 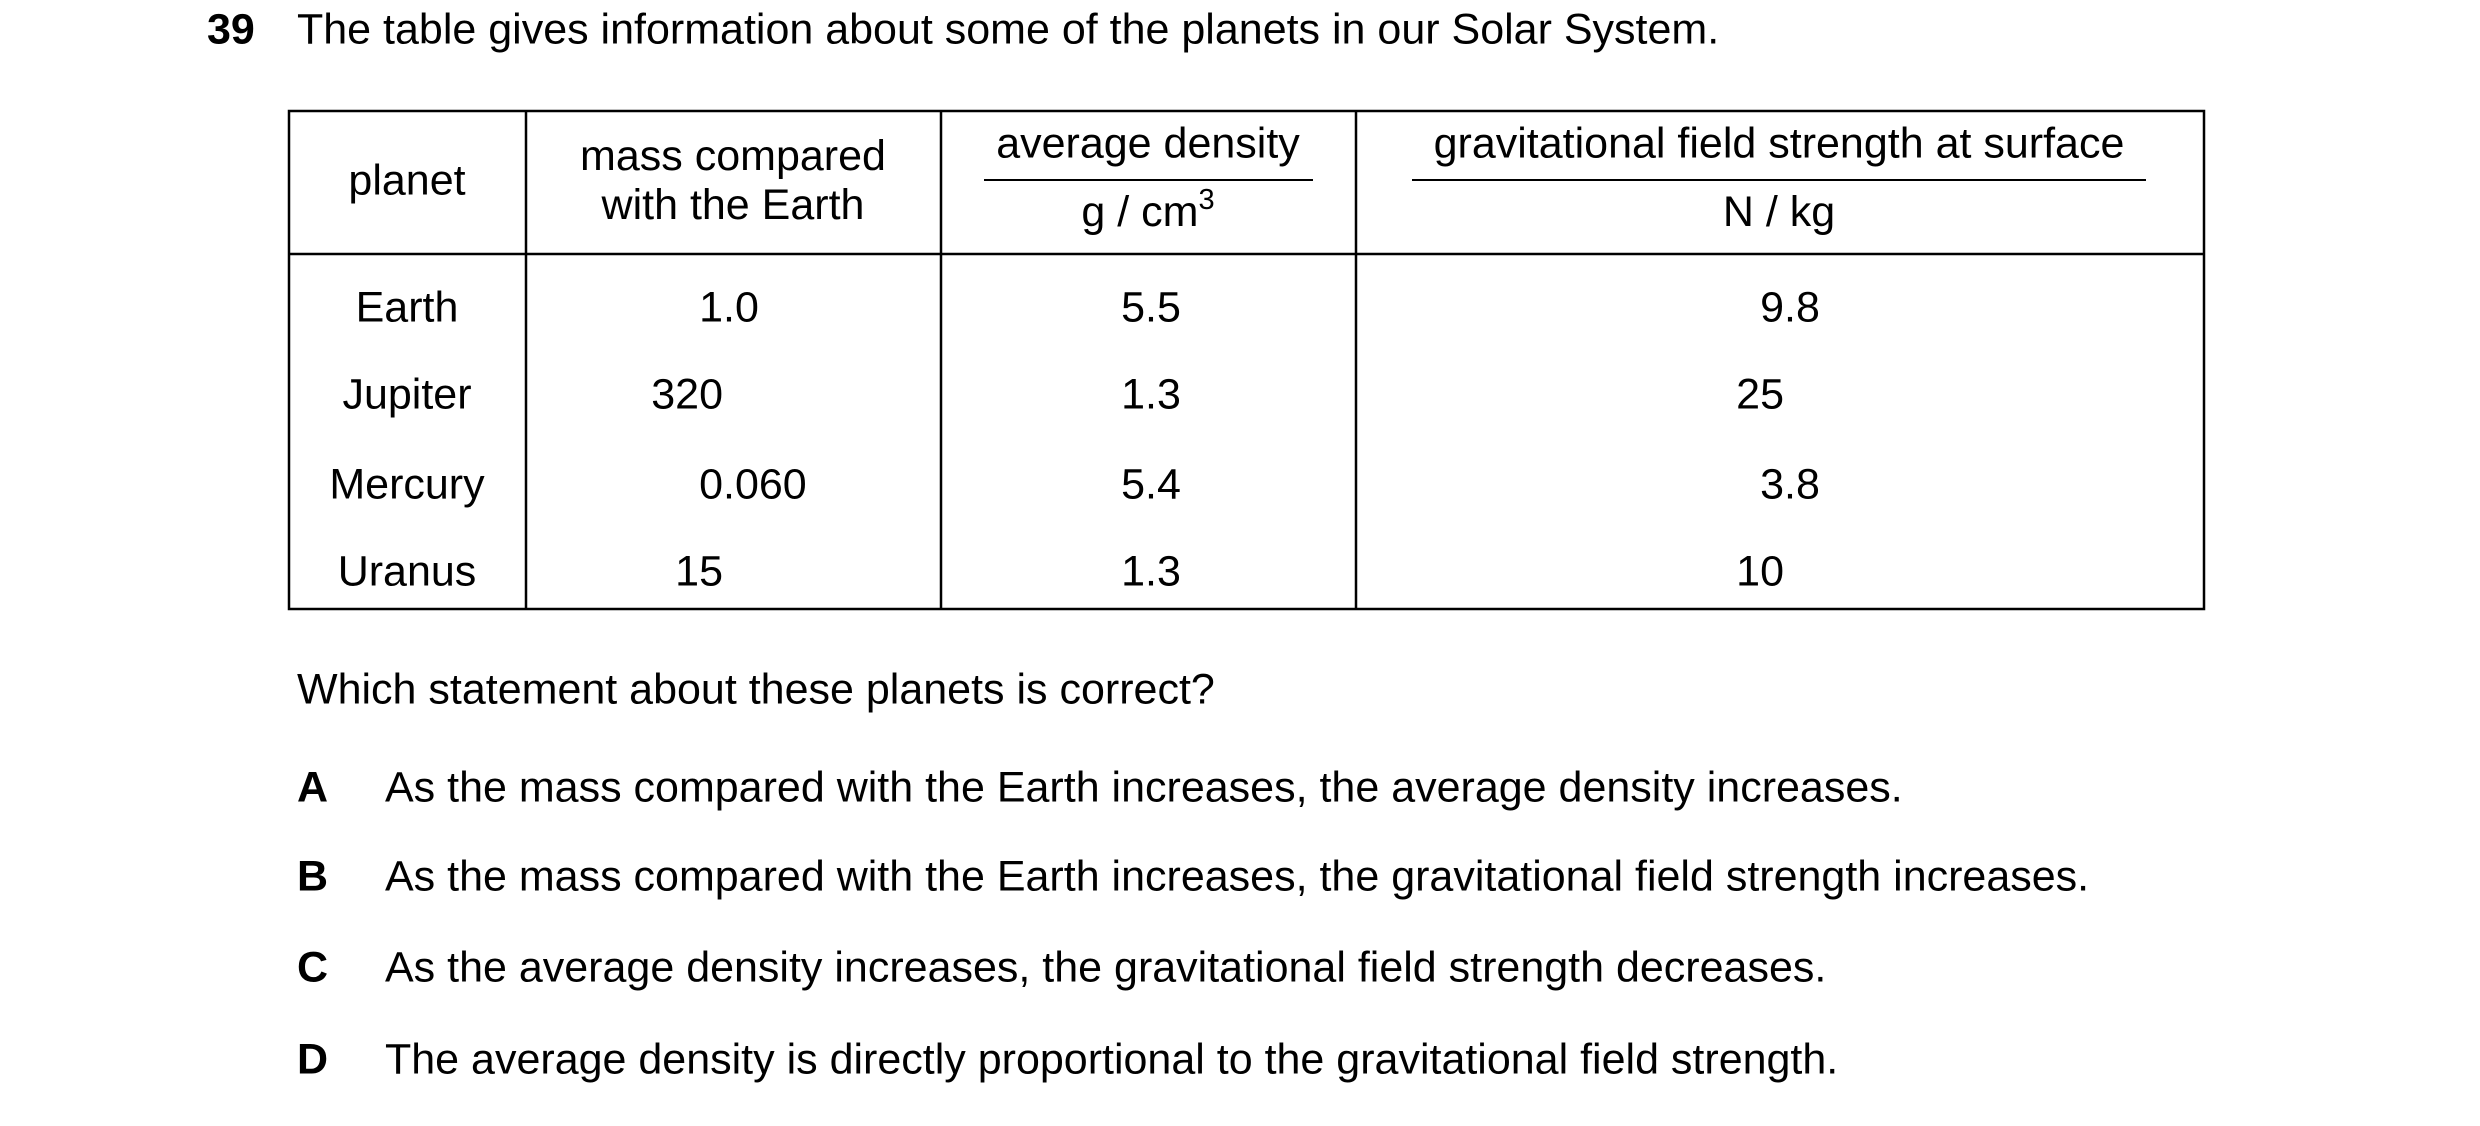 What do you see at coordinates (407, 484) in the screenshot?
I see `planet-name: Mercury` at bounding box center [407, 484].